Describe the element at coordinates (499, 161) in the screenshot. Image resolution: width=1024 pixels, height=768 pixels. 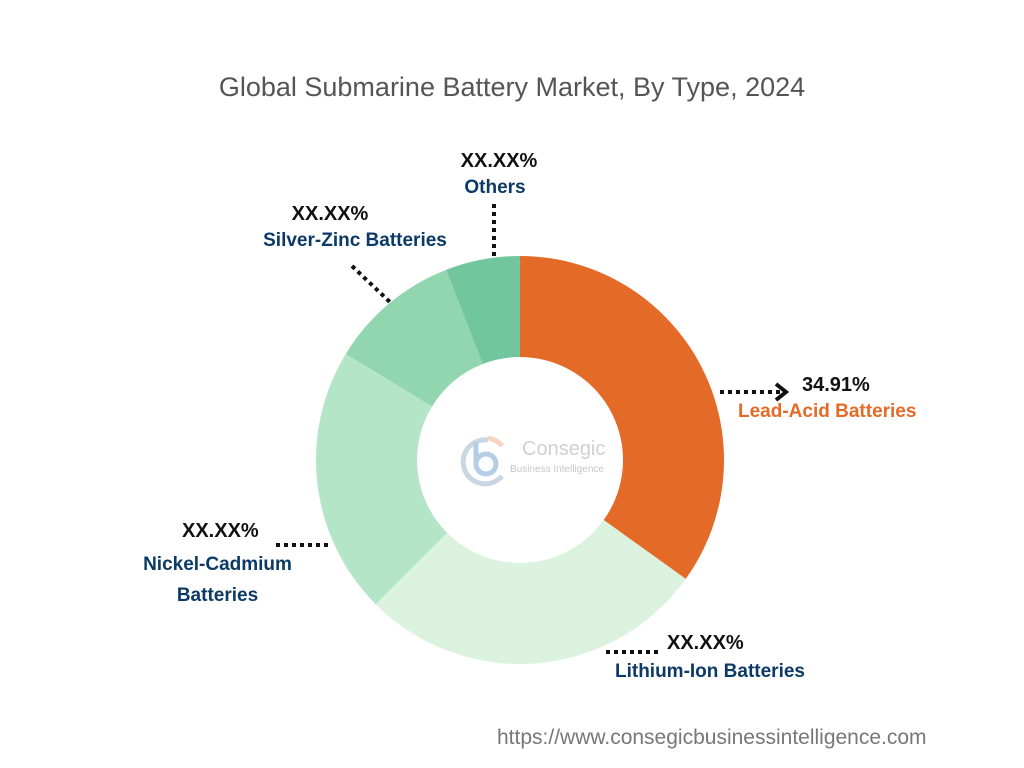
I see `value-others: XX.XX%` at that location.